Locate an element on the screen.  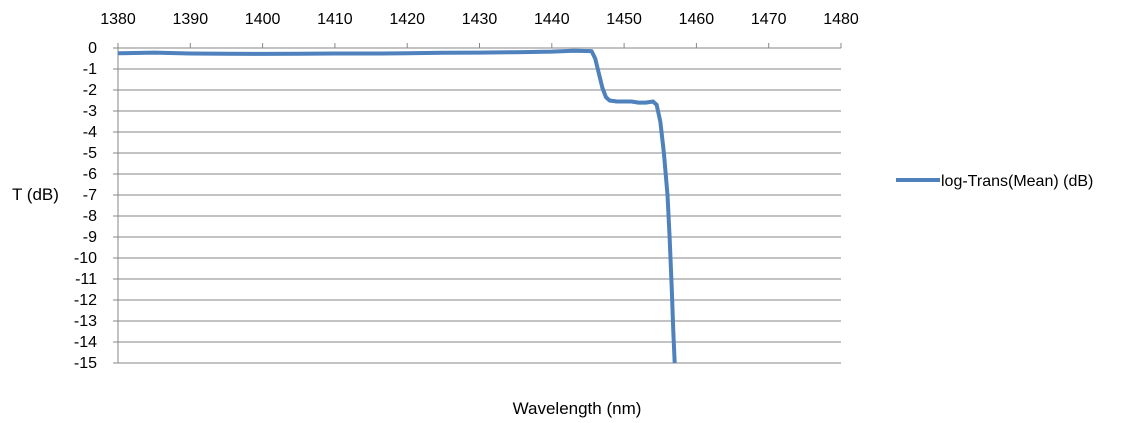
x-tick-label: 1390 is located at coordinates (191, 19).